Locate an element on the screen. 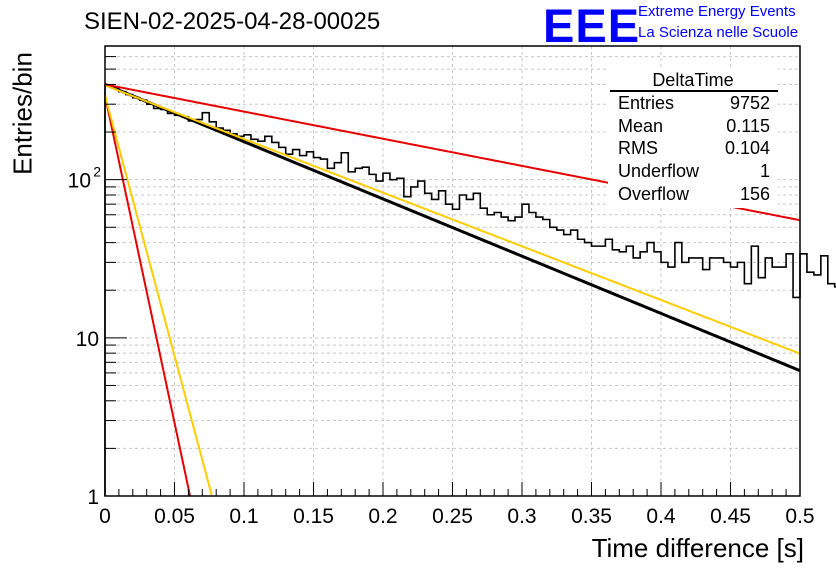 The width and height of the screenshot is (836, 572). stats-value: 0.104 is located at coordinates (747, 148).